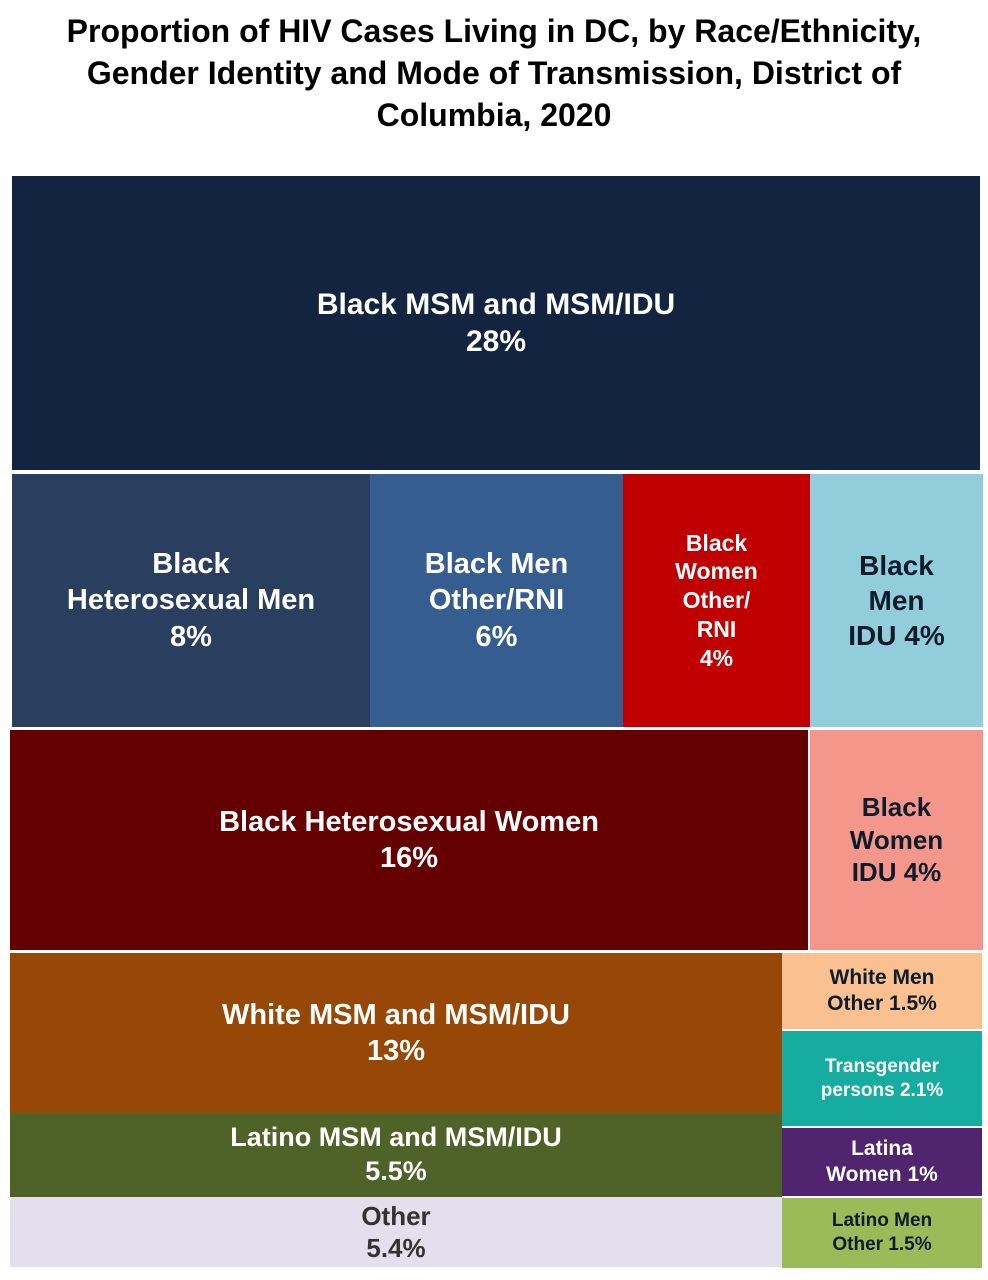  What do you see at coordinates (409, 840) in the screenshot?
I see `tile-black-het-women: Black Heterosexual Women 16%` at bounding box center [409, 840].